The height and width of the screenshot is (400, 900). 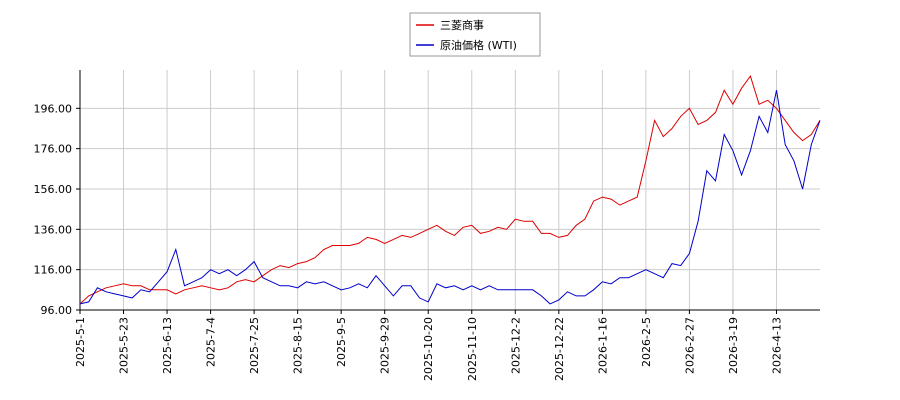 I want to click on x-tick-label: 2025-9-5, so click(x=341, y=342).